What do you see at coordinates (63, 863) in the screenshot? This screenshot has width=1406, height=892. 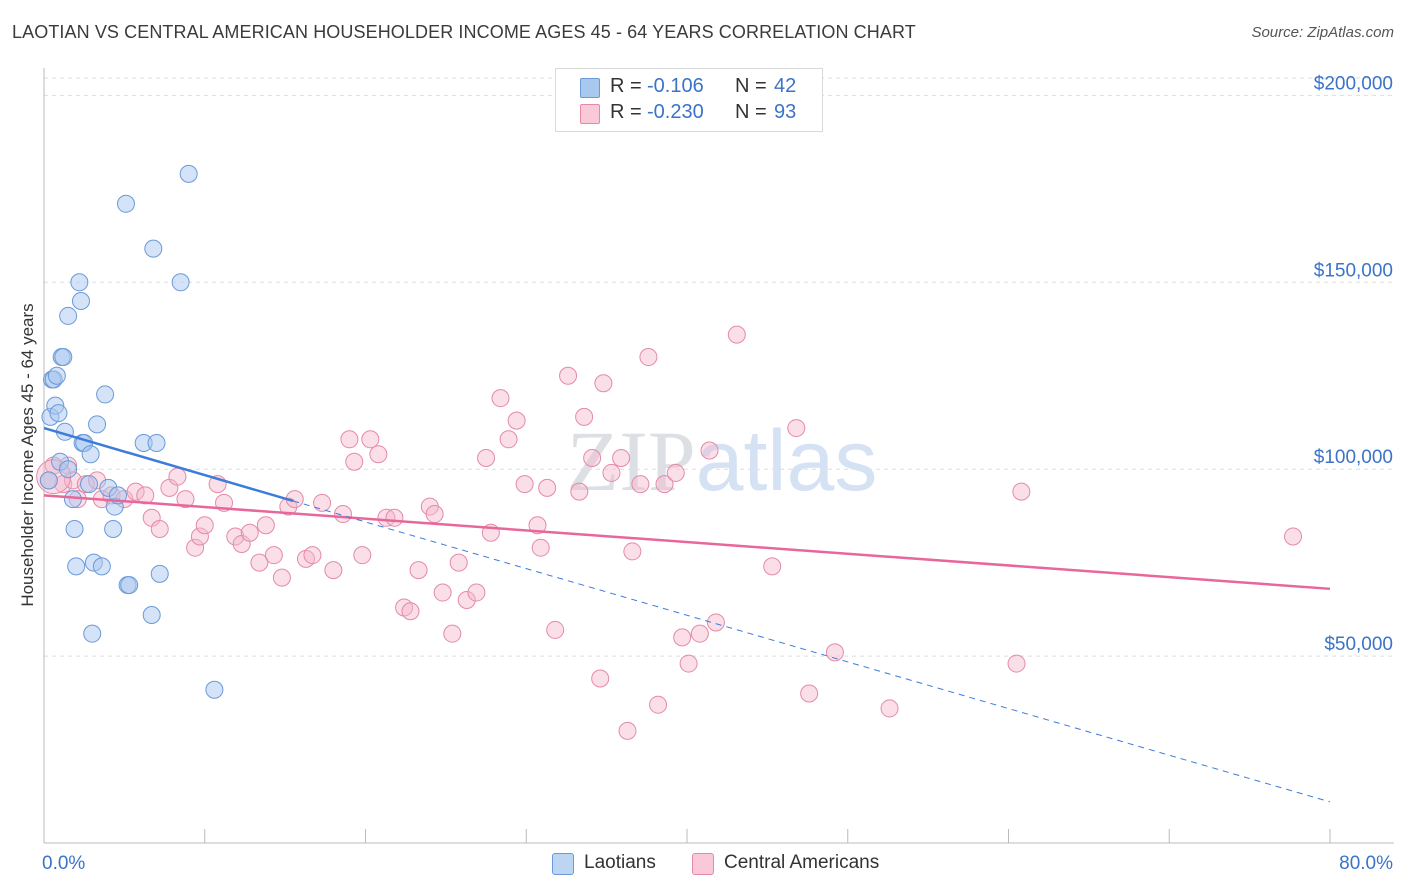 I see `x-tick-label: 0.0%` at bounding box center [63, 863].